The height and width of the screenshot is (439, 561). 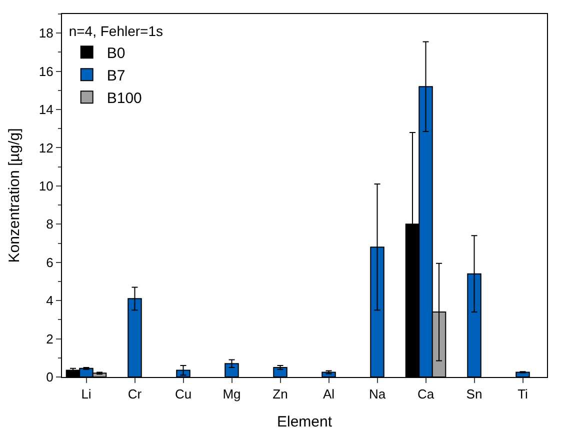 I want to click on x-tick-label: Ca, so click(x=426, y=394).